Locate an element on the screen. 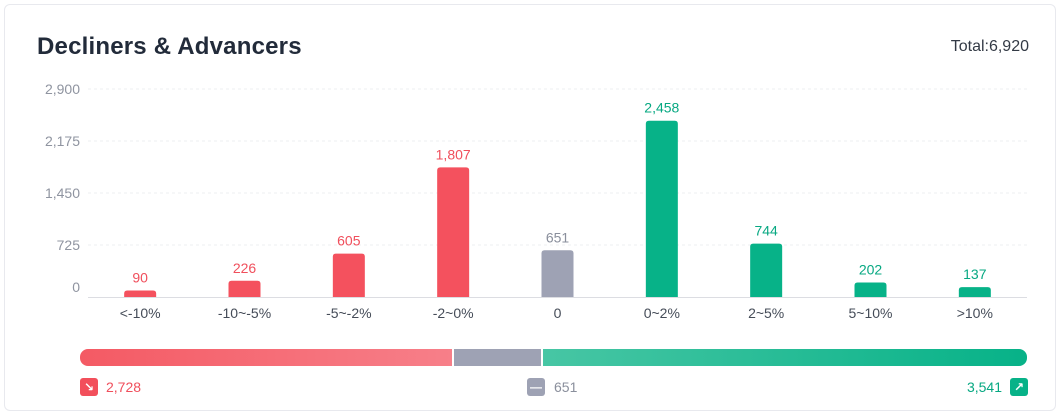 The height and width of the screenshot is (417, 1062). value-label: 226 is located at coordinates (245, 268).